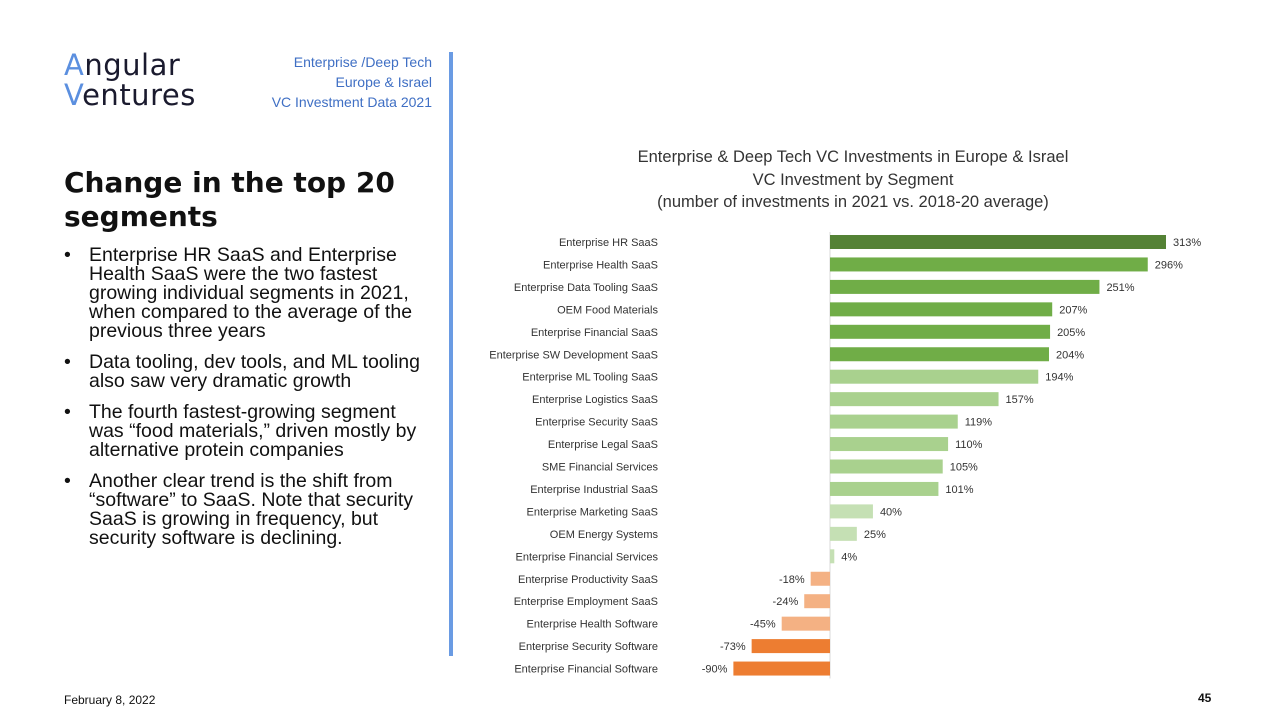  Describe the element at coordinates (964, 468) in the screenshot. I see `data-label: 105%` at that location.